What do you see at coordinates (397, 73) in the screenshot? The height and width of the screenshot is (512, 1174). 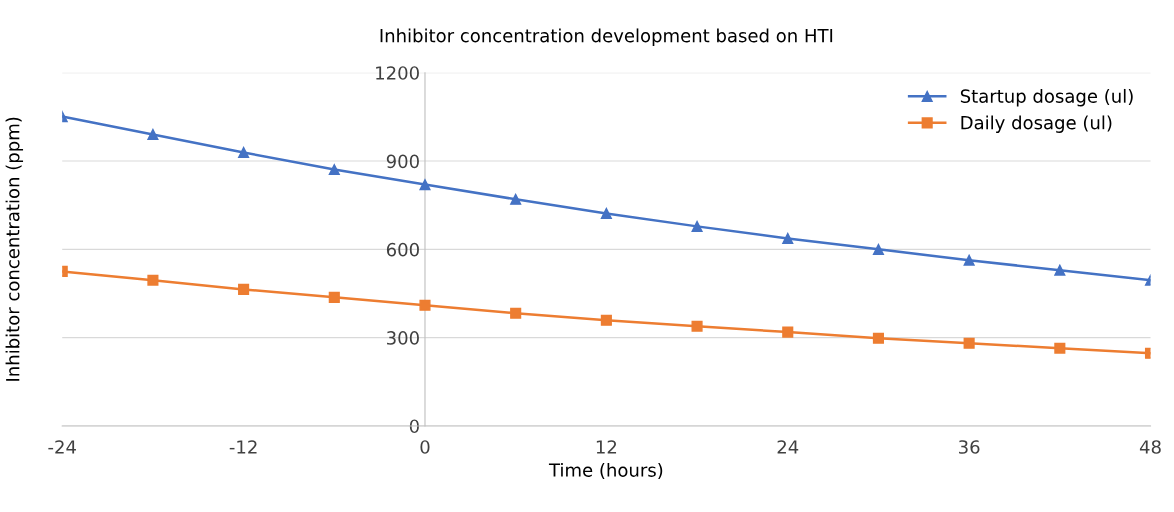 I see `y-tick-label: 1200` at bounding box center [397, 73].